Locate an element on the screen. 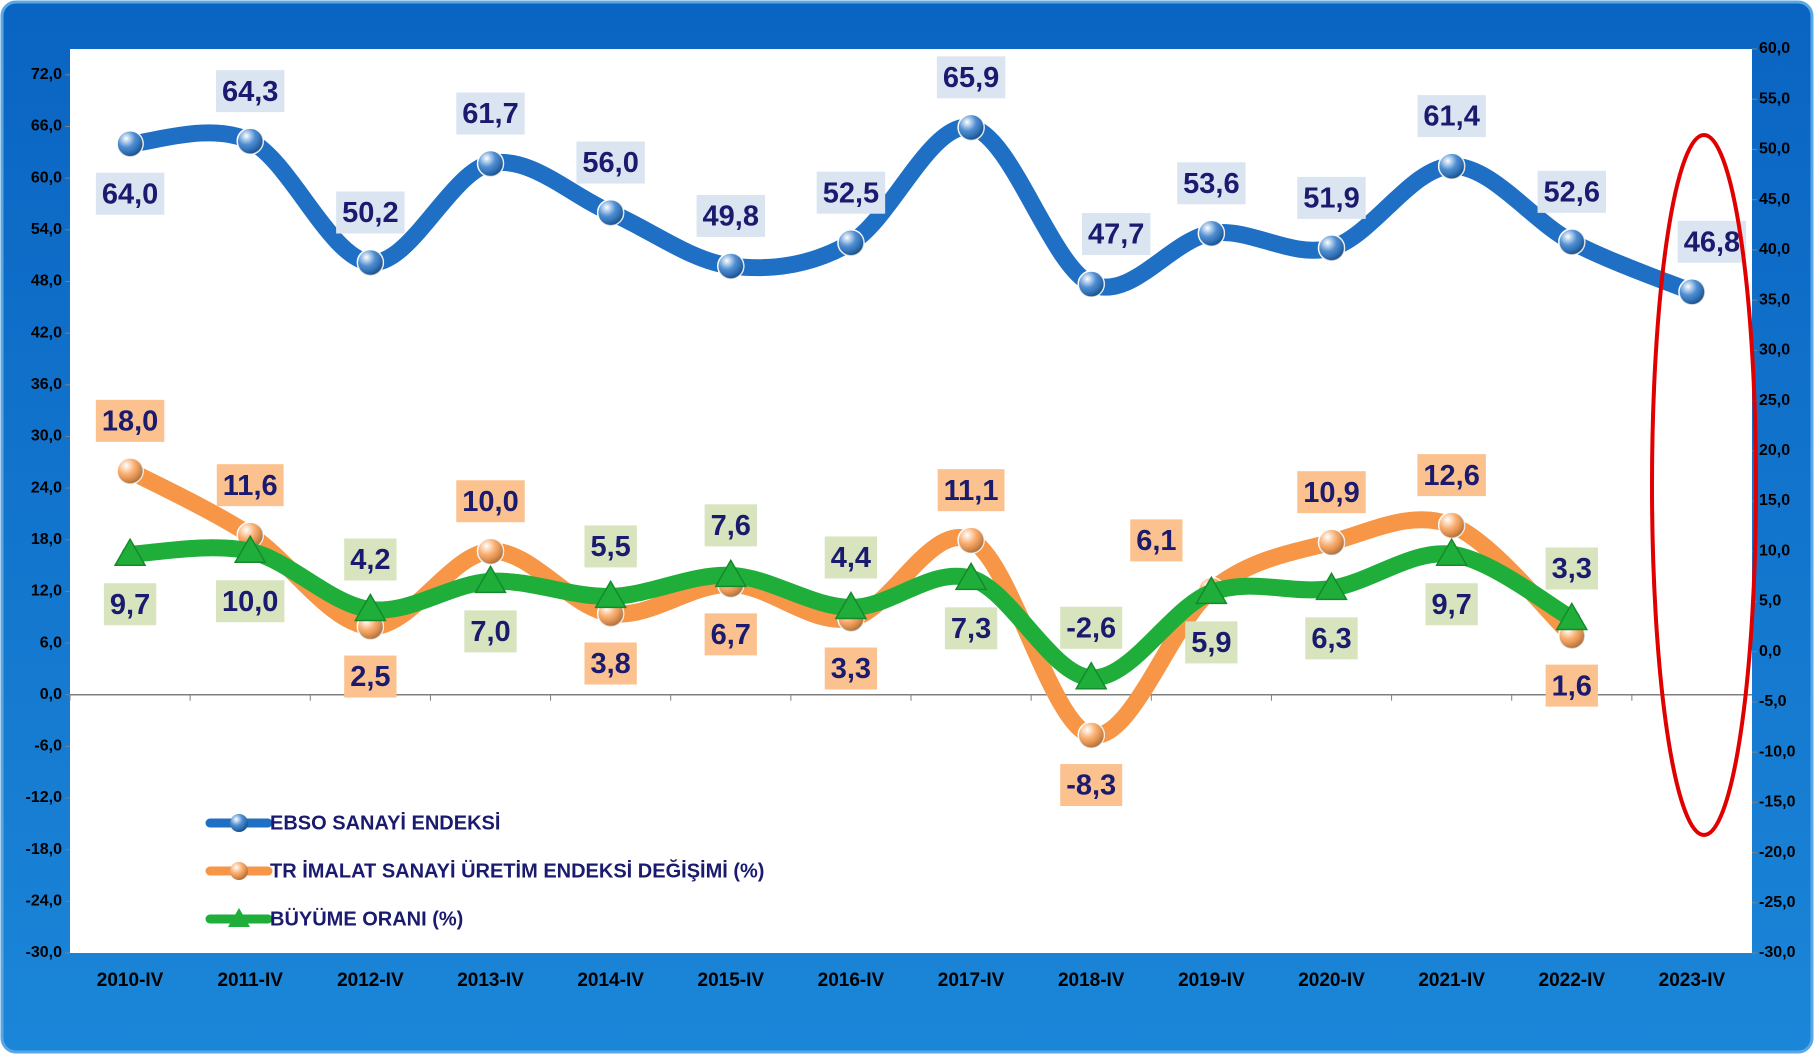  value-label: 10,9 is located at coordinates (1331, 493).